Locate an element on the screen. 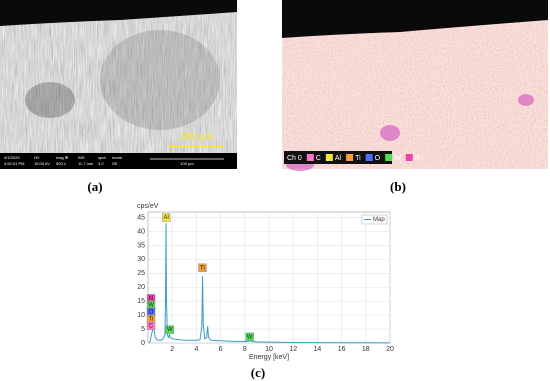  legend-label: N is located at coordinates (417, 158).